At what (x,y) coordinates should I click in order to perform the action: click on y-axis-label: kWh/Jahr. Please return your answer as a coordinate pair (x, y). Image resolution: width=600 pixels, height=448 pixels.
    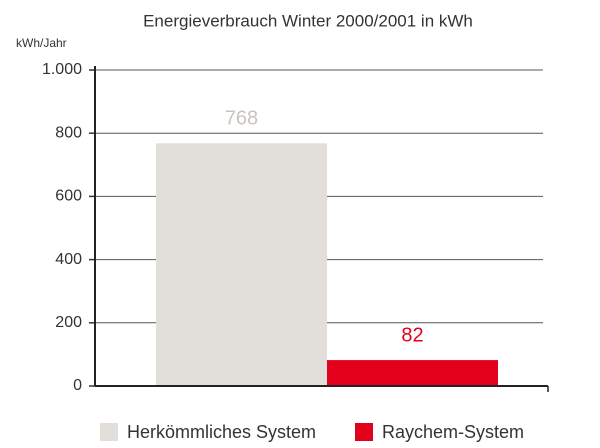
    Looking at the image, I should click on (41, 43).